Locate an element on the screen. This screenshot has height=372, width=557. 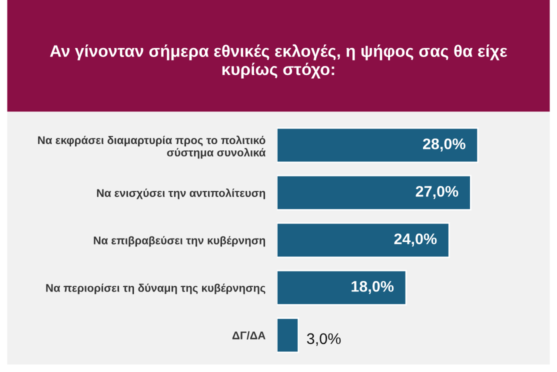
y-tick-label: Να επιβραβεύσει την κυβέρνηση is located at coordinates (180, 241).